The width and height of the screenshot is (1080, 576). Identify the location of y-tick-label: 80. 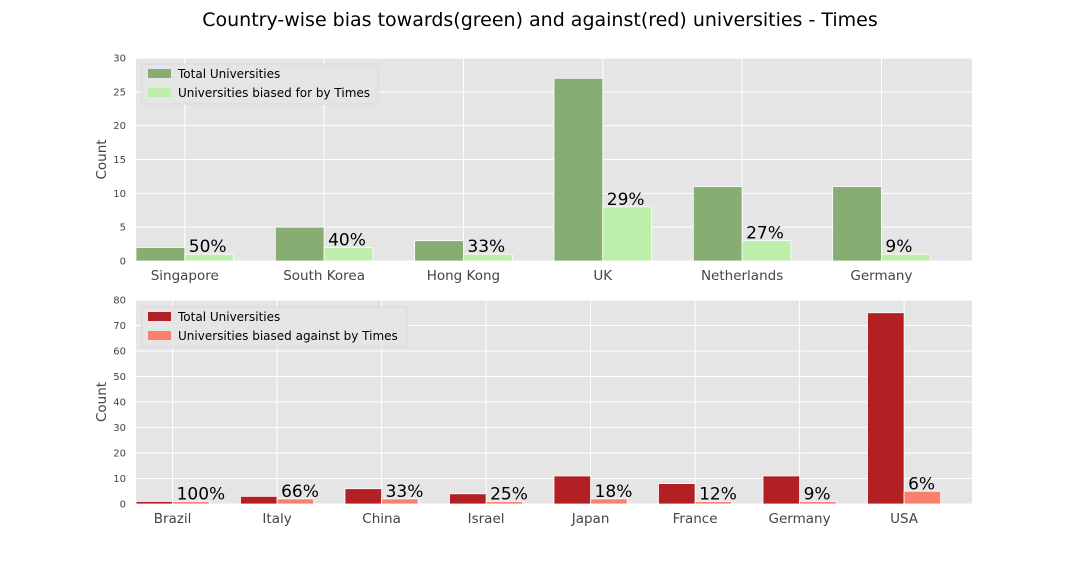
(119, 301).